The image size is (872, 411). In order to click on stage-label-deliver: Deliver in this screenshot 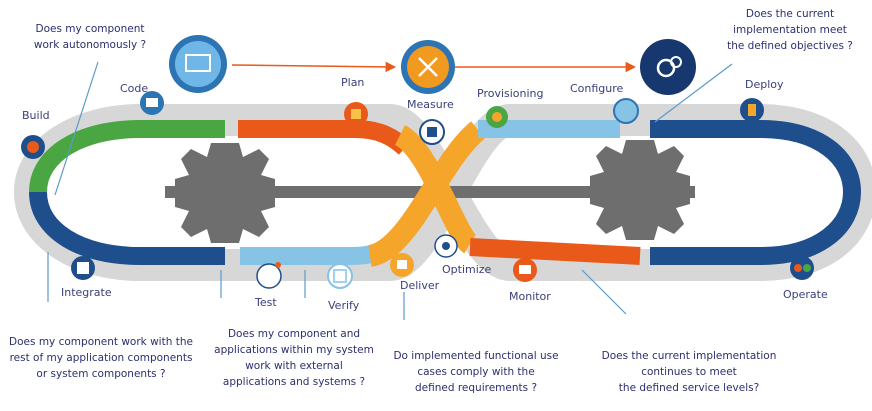, I will do `click(420, 285)`.